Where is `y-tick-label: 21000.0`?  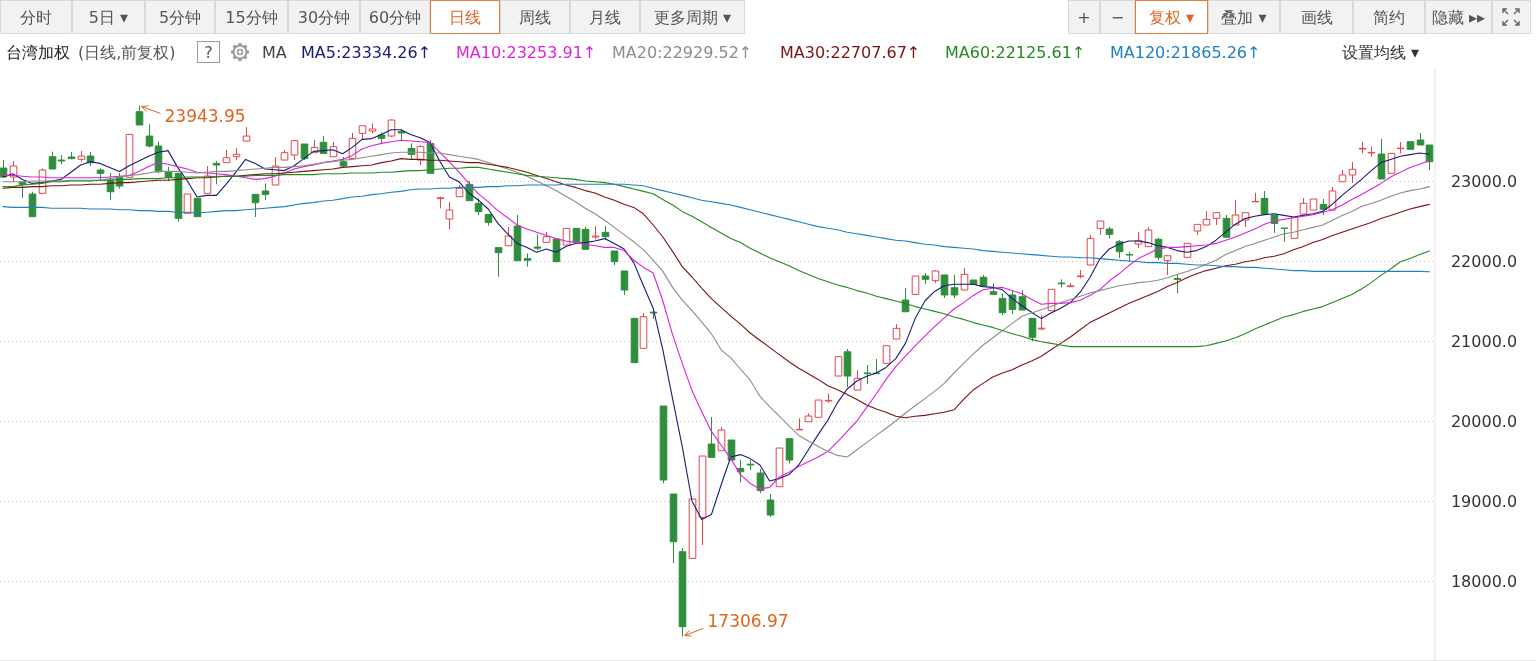 y-tick-label: 21000.0 is located at coordinates (1484, 341).